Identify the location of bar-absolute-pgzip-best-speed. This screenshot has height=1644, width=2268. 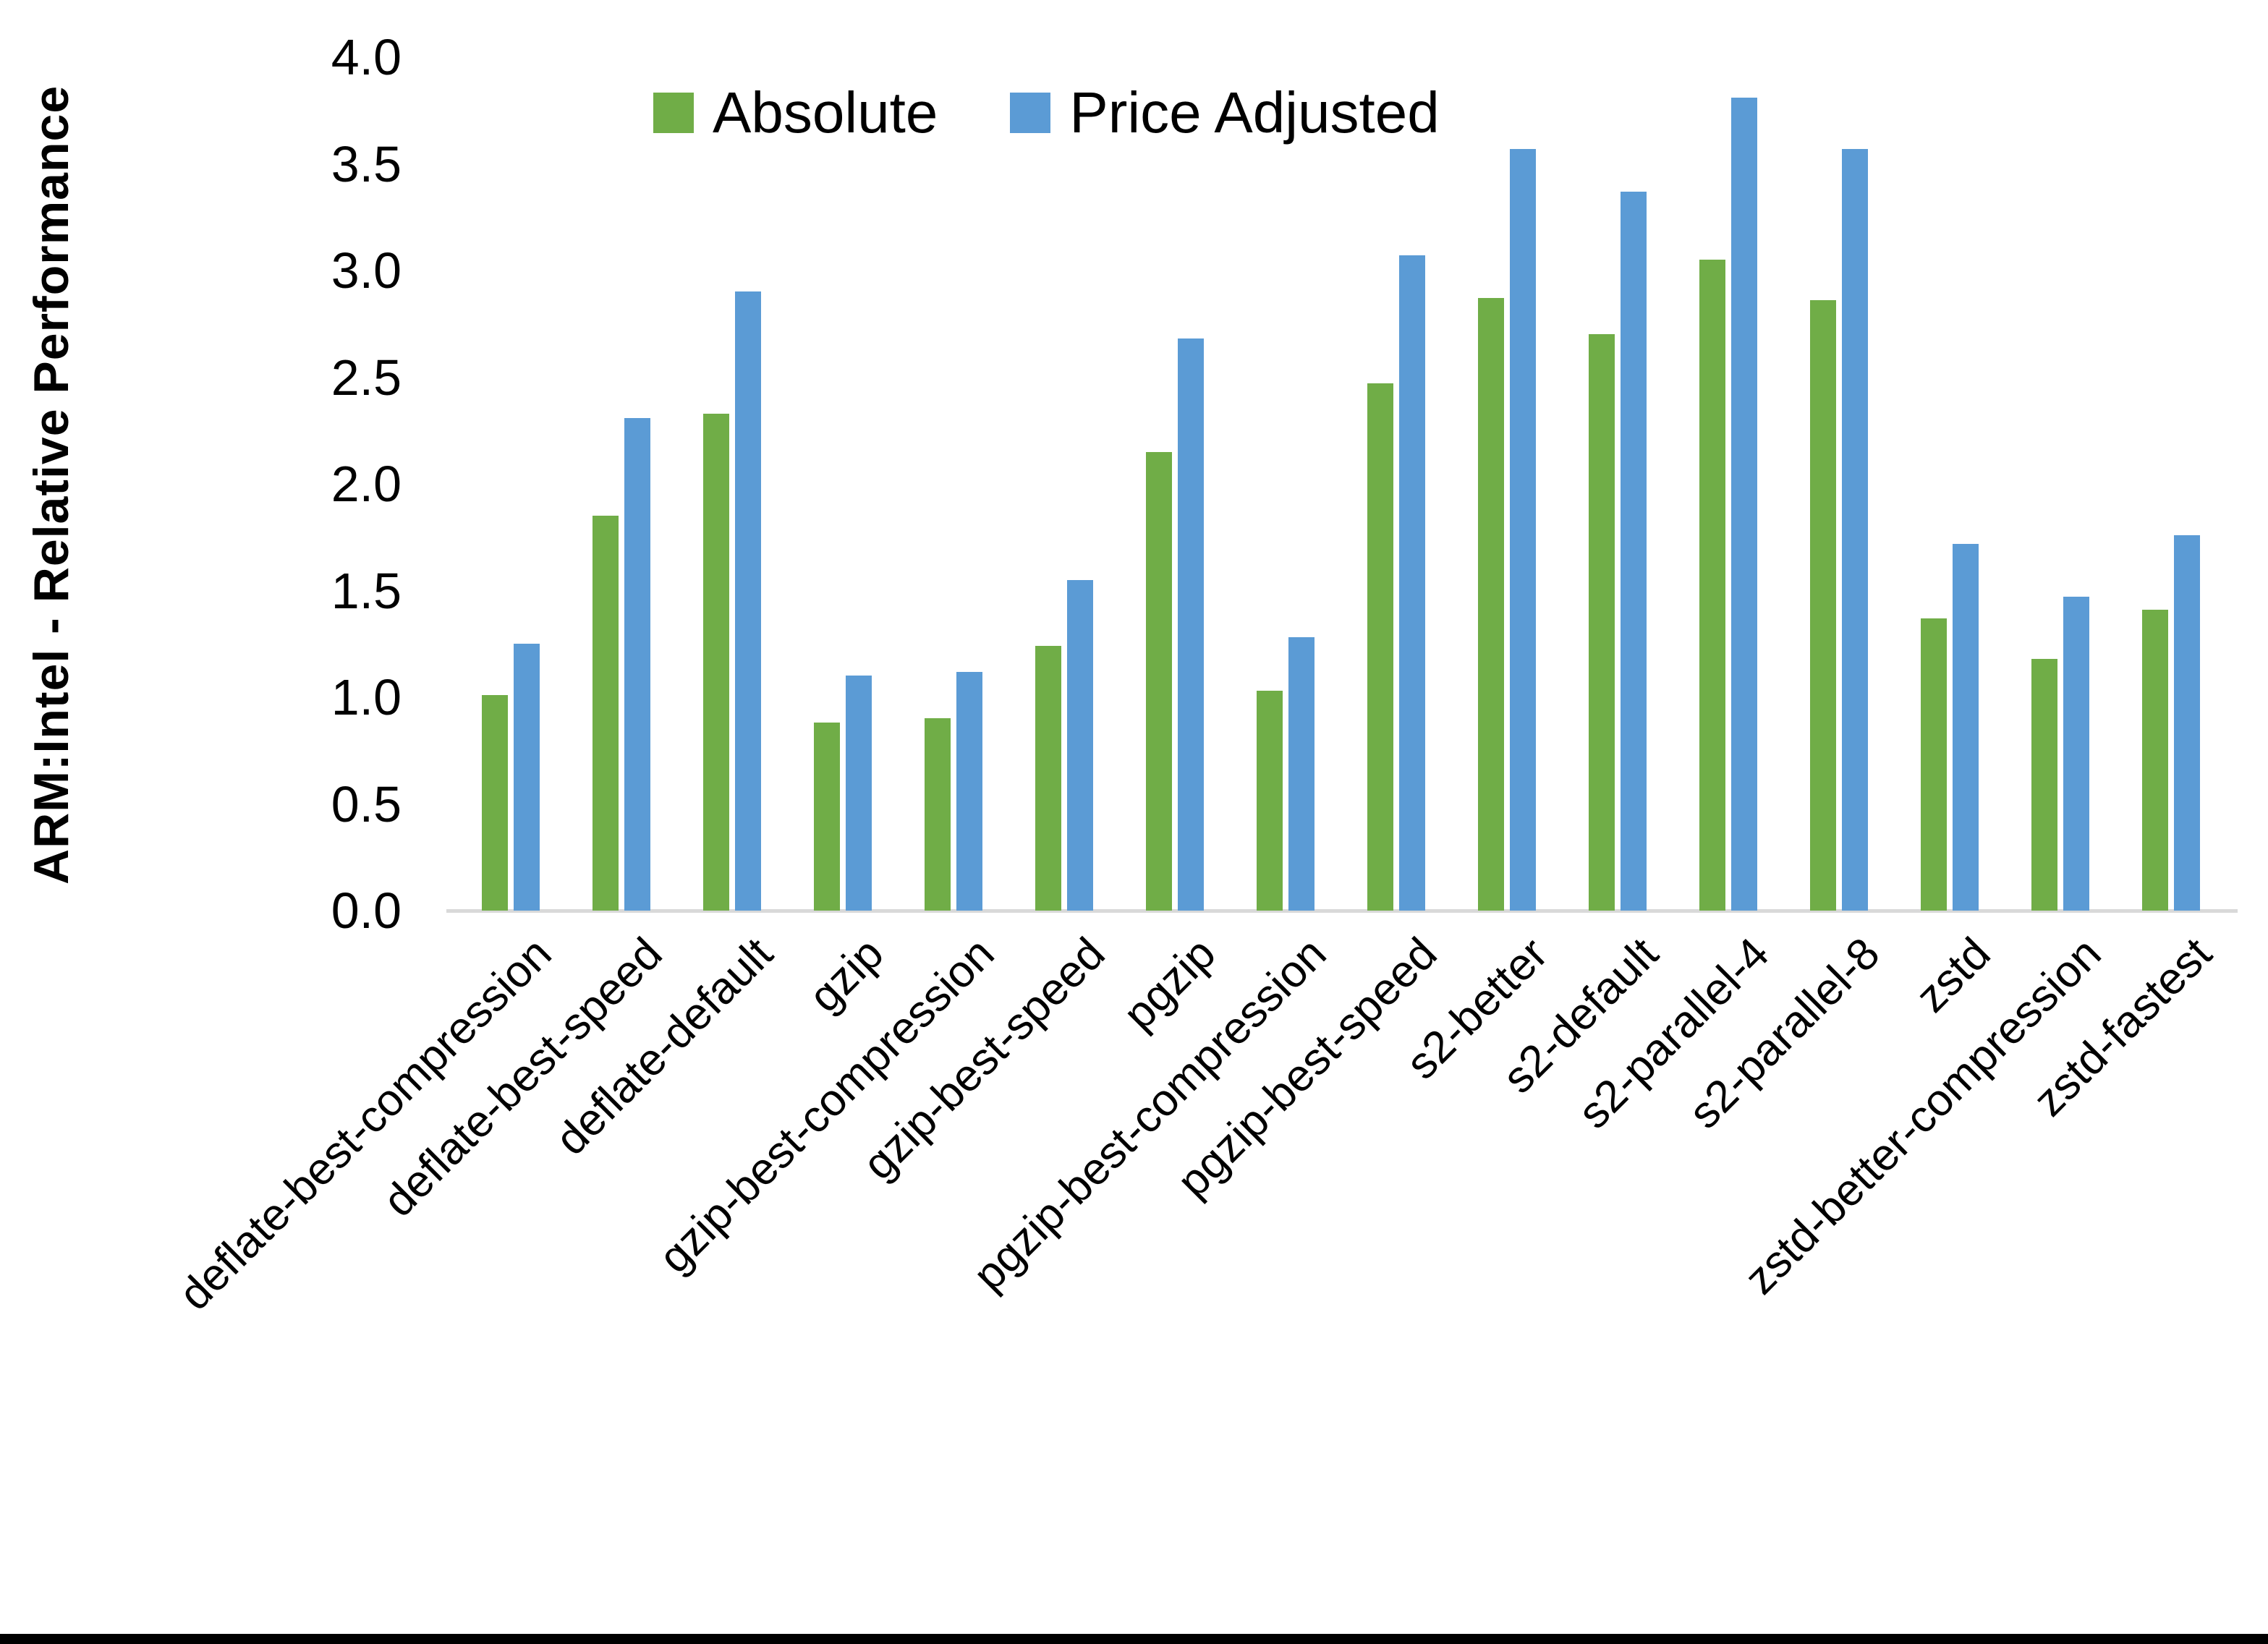
(1380, 647).